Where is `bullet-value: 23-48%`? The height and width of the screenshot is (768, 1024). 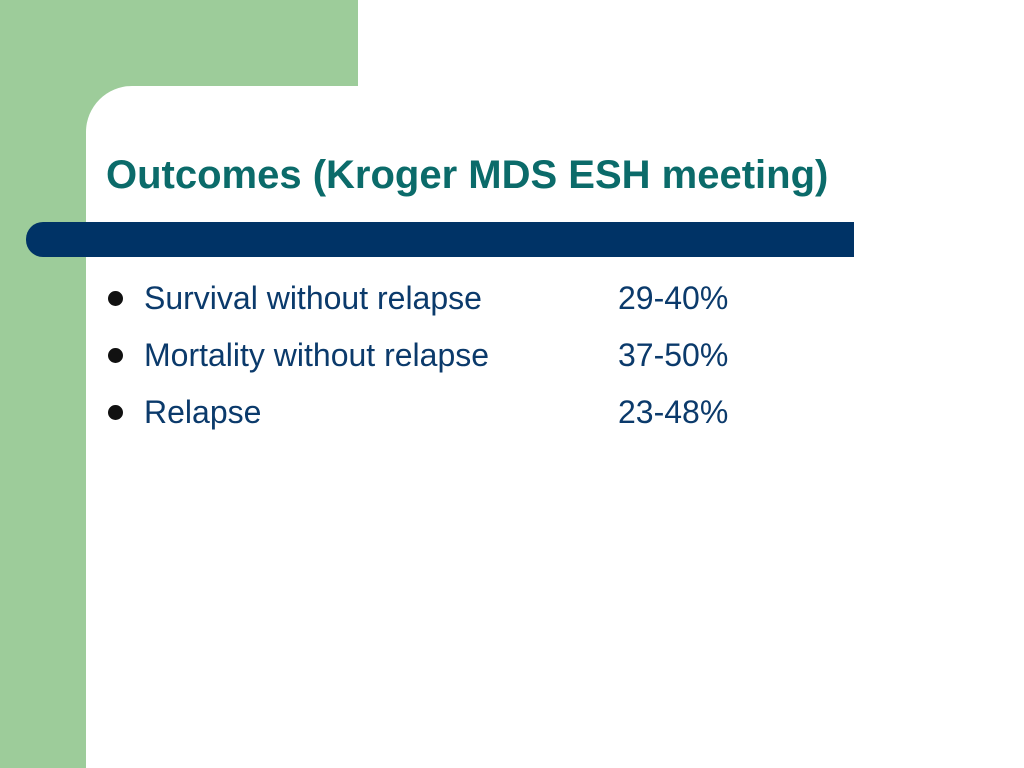
bullet-value: 23-48% is located at coordinates (673, 412).